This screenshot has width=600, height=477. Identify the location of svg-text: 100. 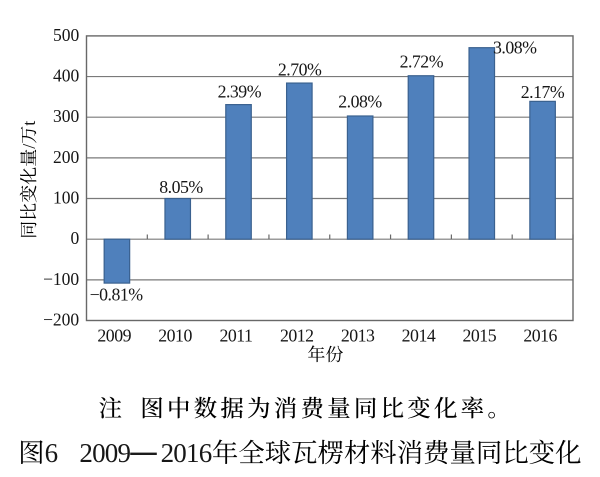
(66, 198).